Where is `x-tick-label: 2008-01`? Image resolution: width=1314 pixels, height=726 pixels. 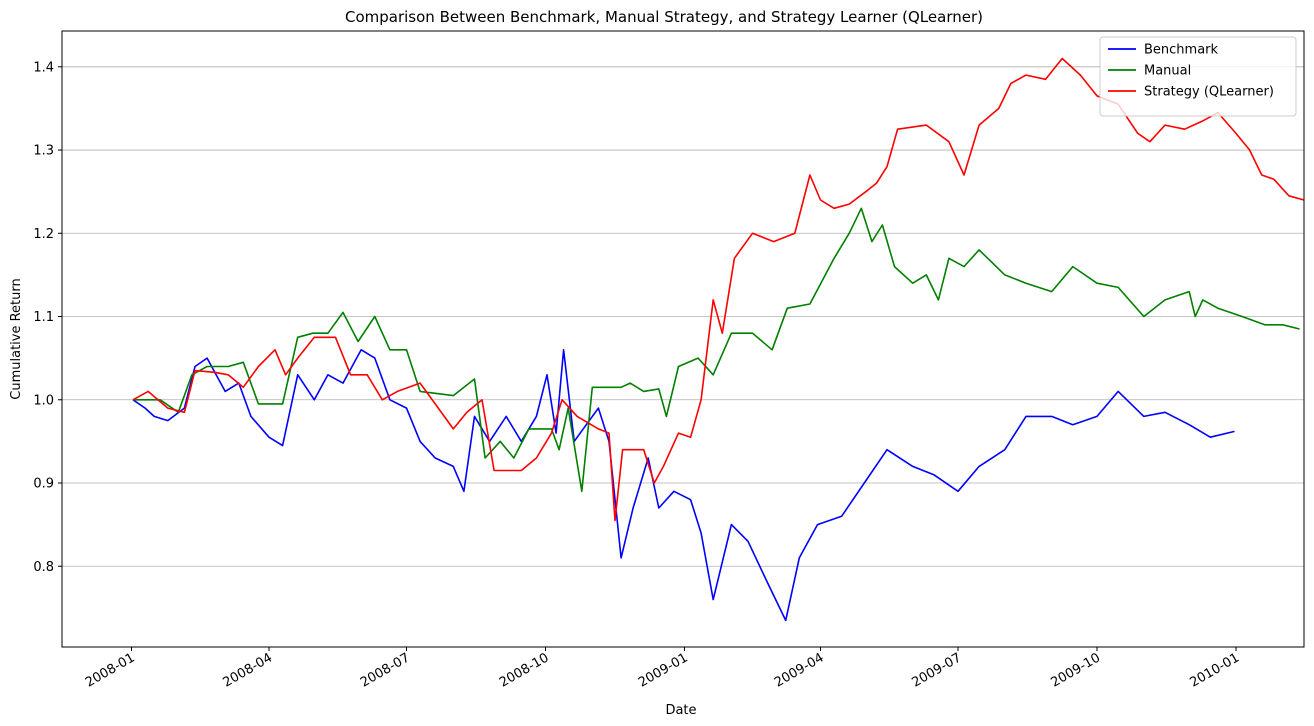
x-tick-label: 2008-01 is located at coordinates (110, 670).